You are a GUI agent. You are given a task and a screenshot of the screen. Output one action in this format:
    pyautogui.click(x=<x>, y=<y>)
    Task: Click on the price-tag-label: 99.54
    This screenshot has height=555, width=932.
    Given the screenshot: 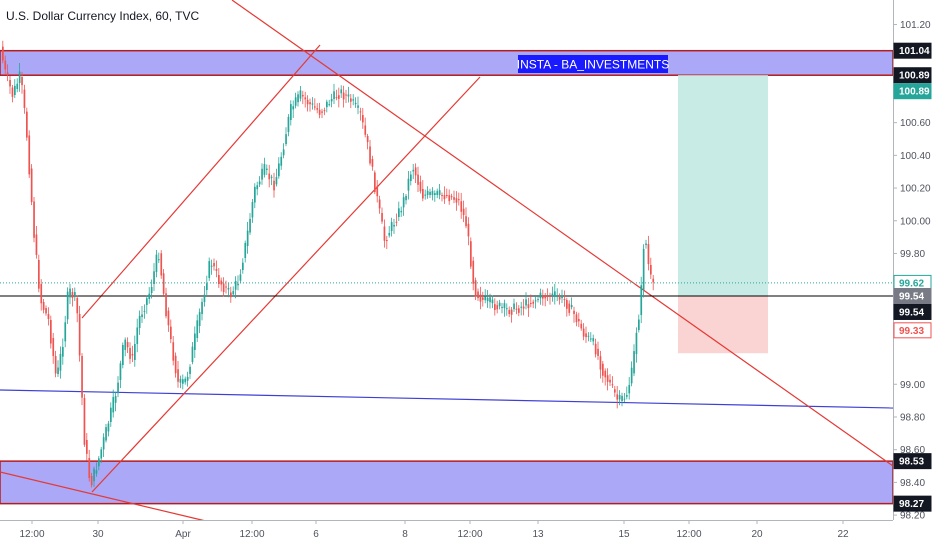 What is the action you would take?
    pyautogui.click(x=911, y=312)
    